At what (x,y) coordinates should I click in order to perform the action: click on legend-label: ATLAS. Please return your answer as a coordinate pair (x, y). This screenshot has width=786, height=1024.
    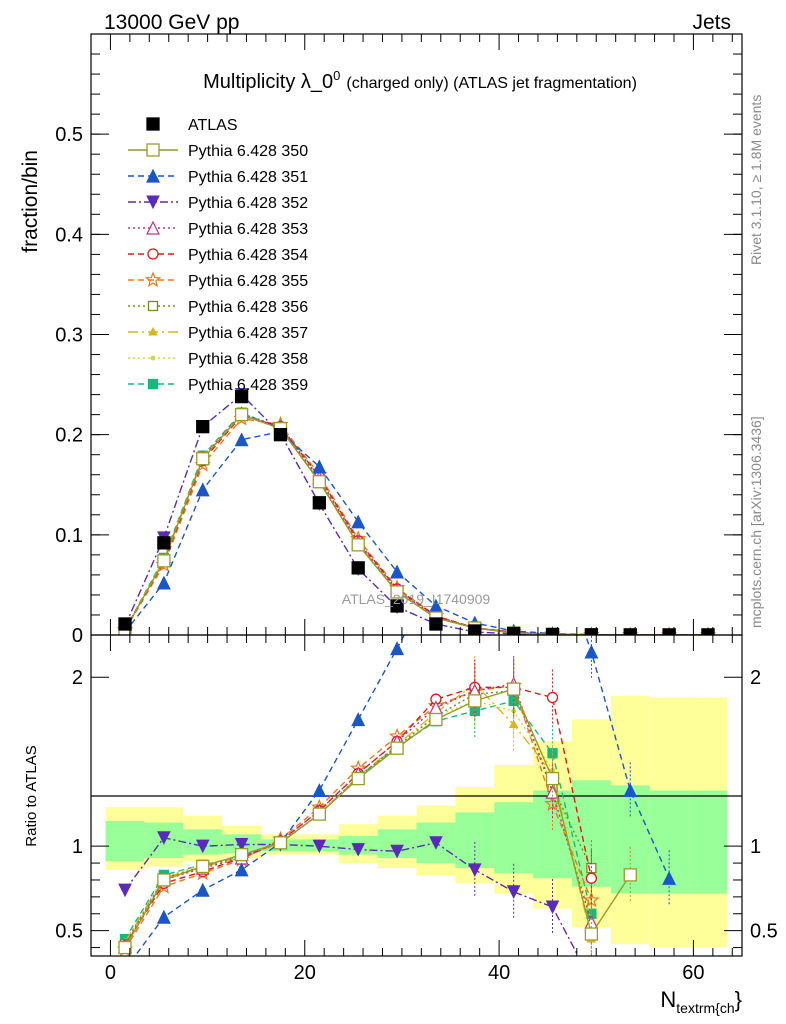
    Looking at the image, I should click on (213, 125).